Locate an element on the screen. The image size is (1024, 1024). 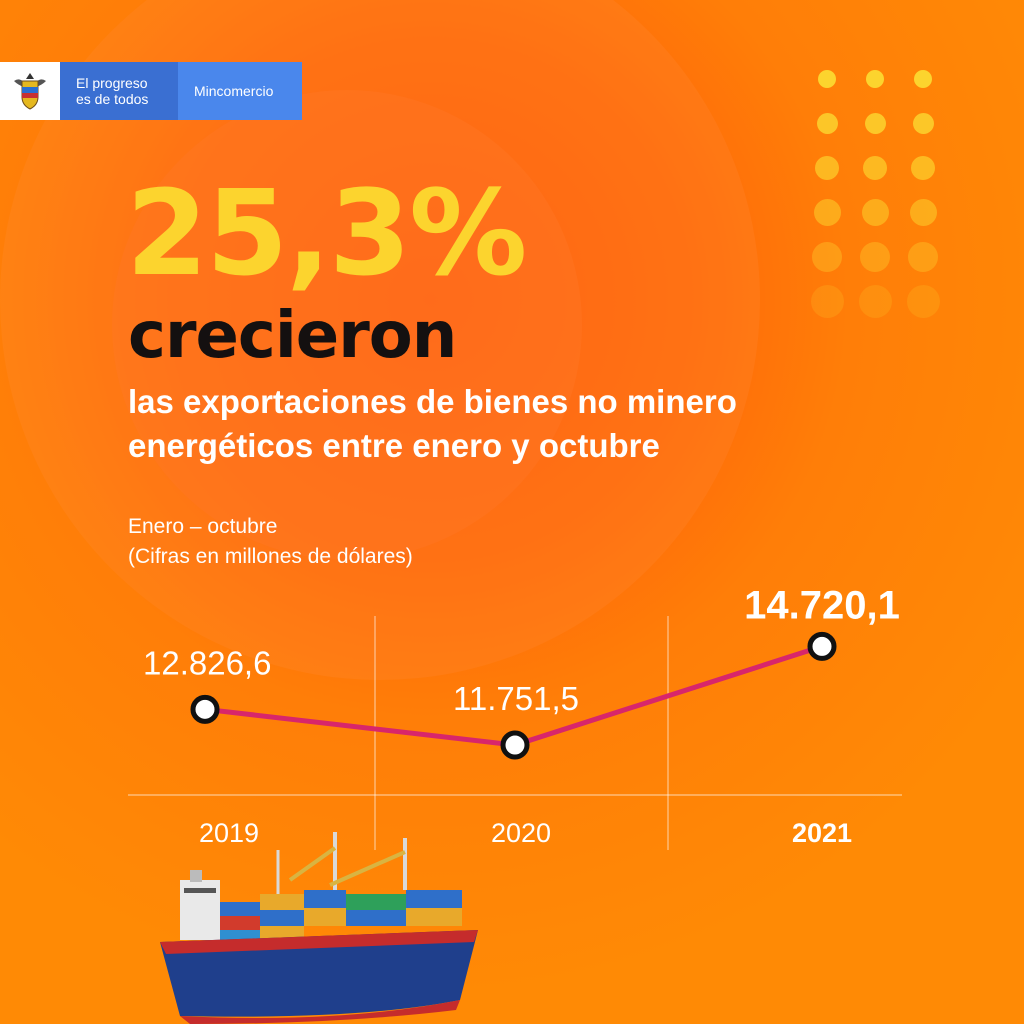
cargo-ship-illustration is located at coordinates (319, 928).